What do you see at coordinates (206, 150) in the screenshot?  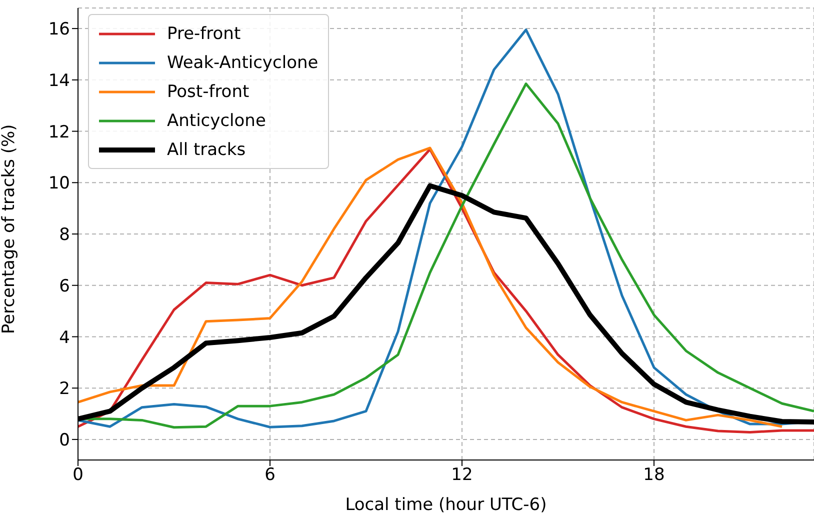 I see `legend-label: All tracks` at bounding box center [206, 150].